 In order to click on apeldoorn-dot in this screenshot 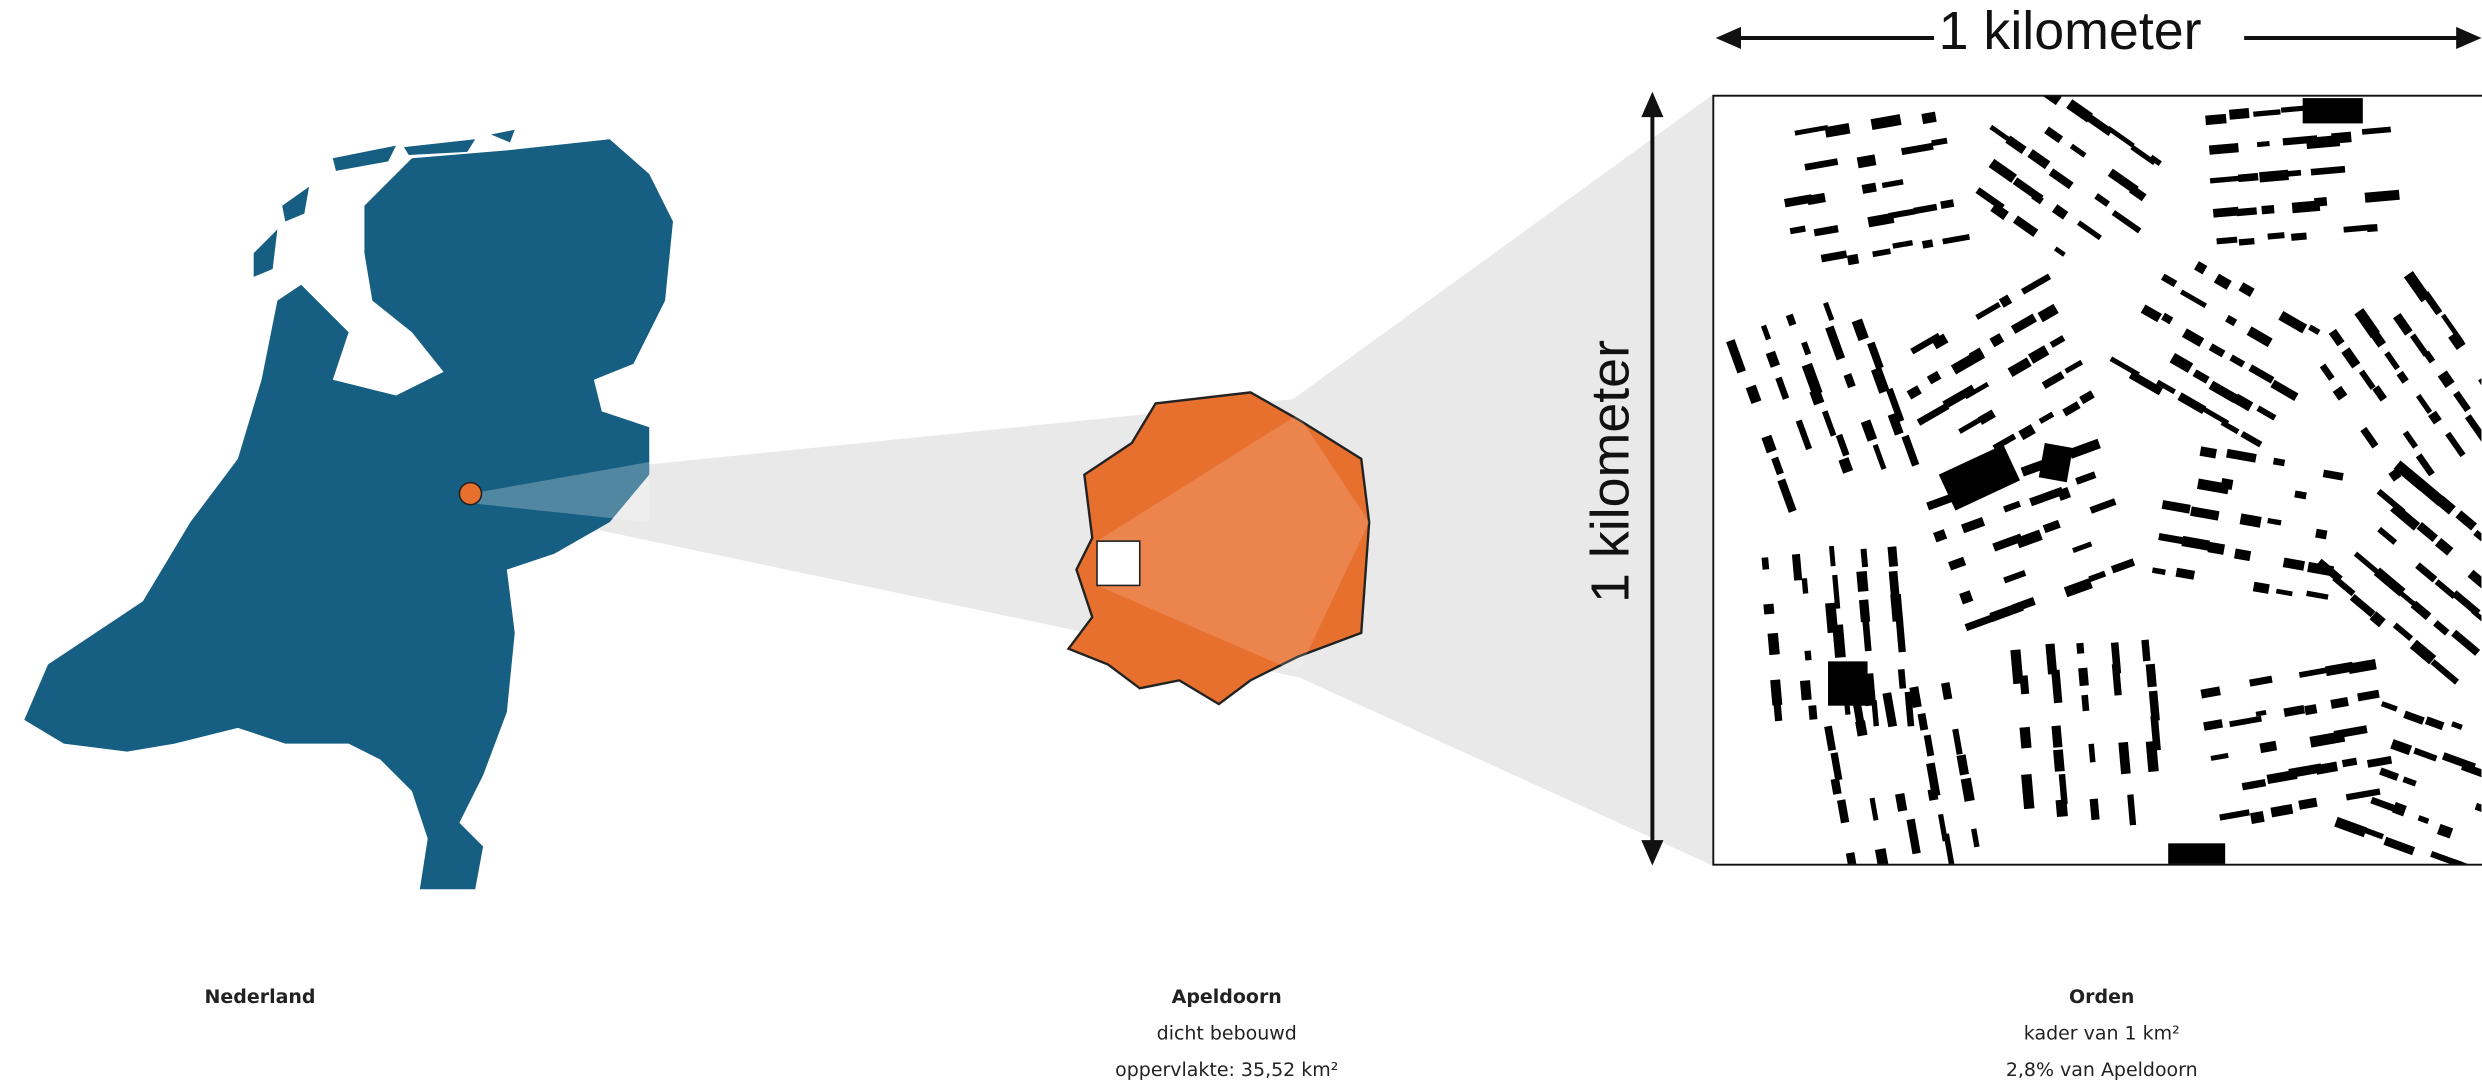, I will do `click(470, 493)`.